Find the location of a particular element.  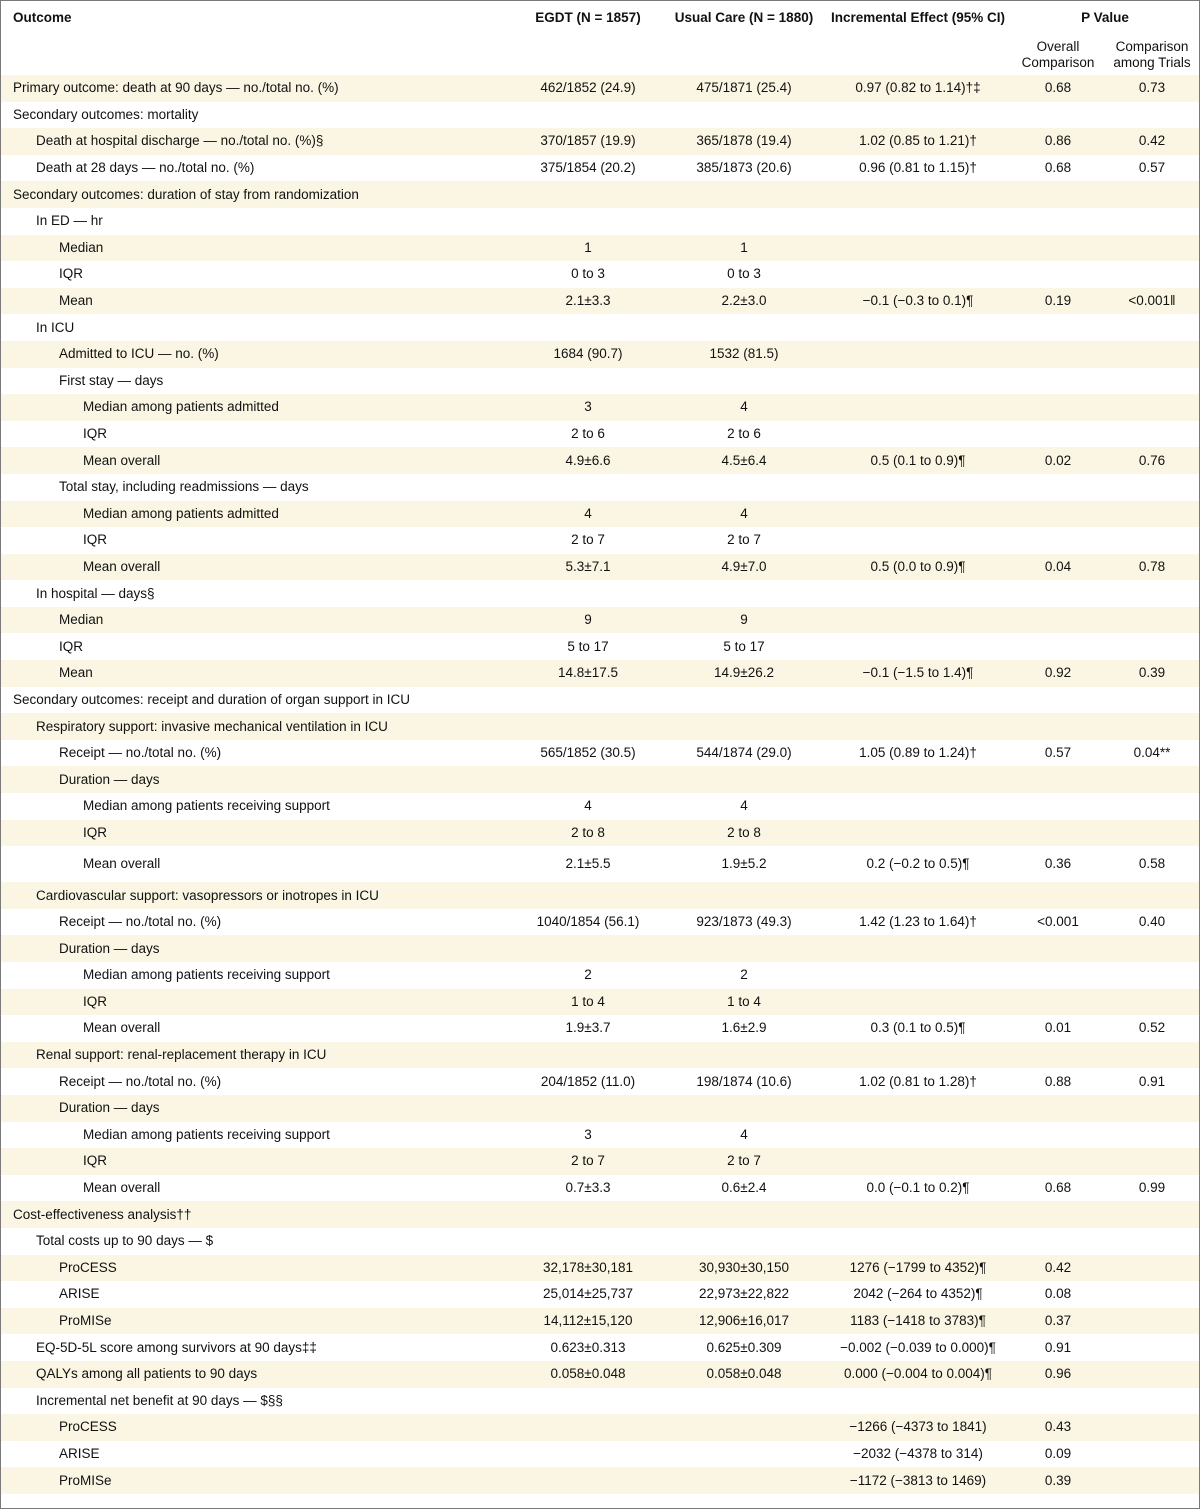

row-label: Receipt — no./total no. (%) is located at coordinates (140, 753).